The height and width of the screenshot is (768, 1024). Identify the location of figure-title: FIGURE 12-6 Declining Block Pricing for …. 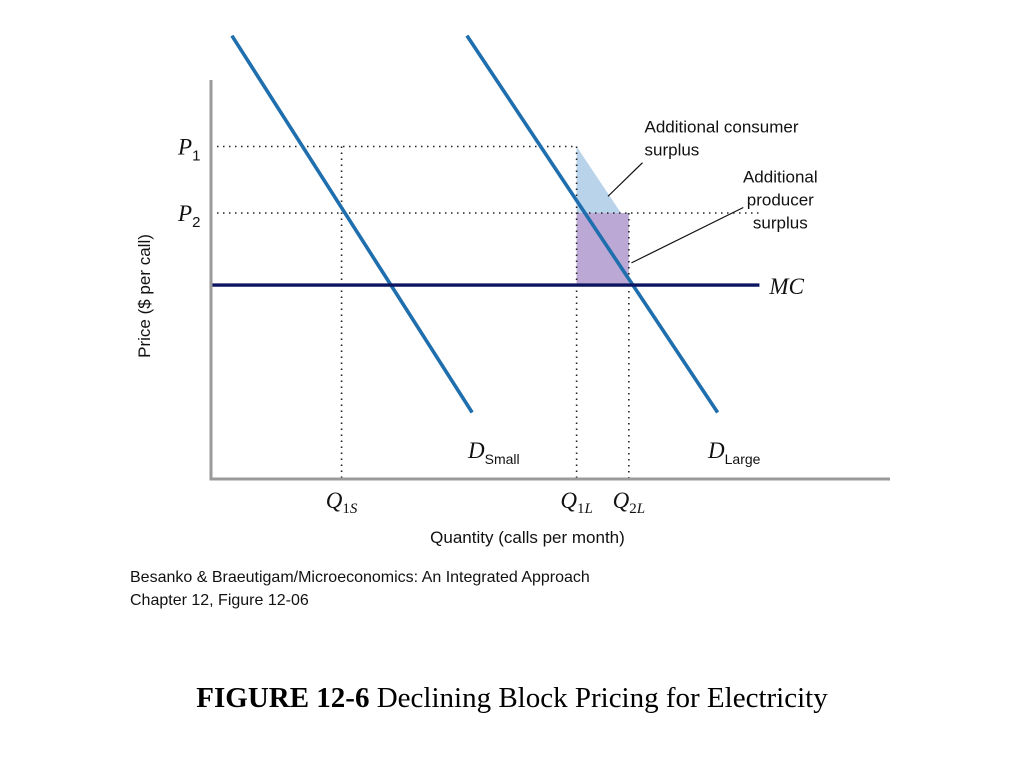
(512, 698).